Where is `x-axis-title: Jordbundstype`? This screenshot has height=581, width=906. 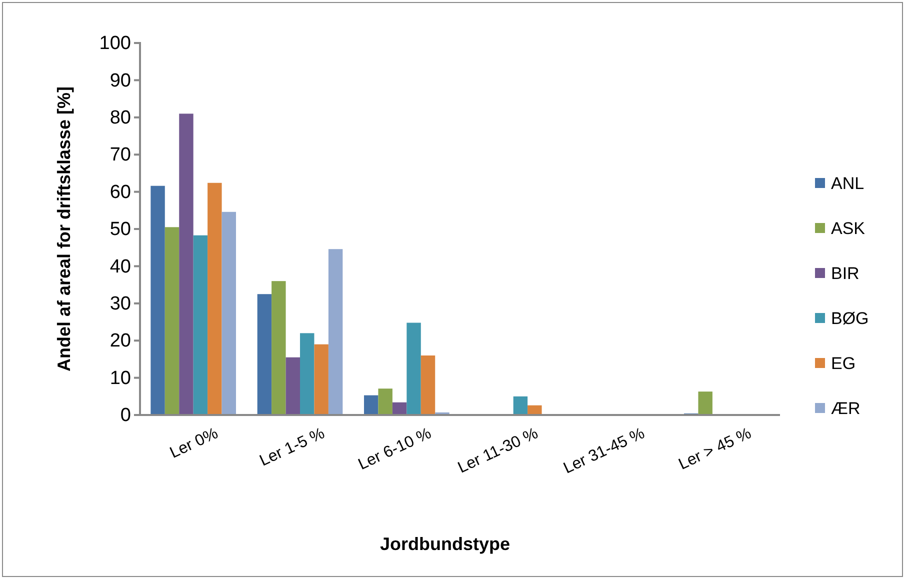
x-axis-title: Jordbundstype is located at coordinates (445, 544).